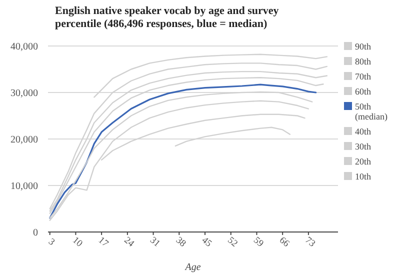  I want to click on legend-label: 50th (median), so click(371, 112).